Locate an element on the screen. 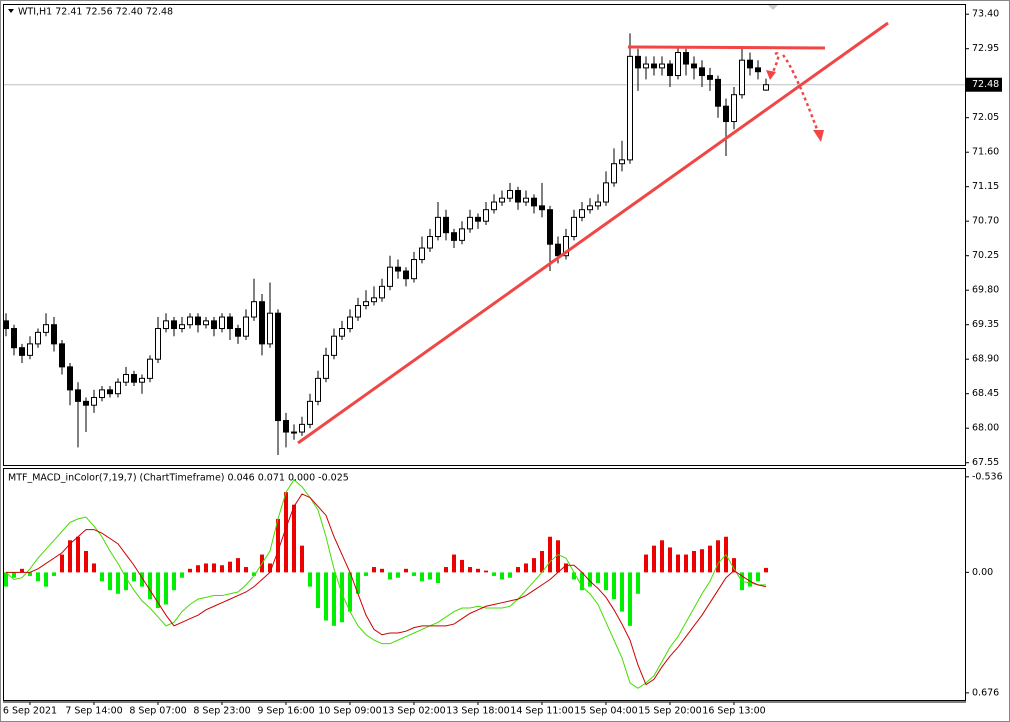 The height and width of the screenshot is (722, 1010). x-tick-label: 16 Sep 13:00 is located at coordinates (733, 711).